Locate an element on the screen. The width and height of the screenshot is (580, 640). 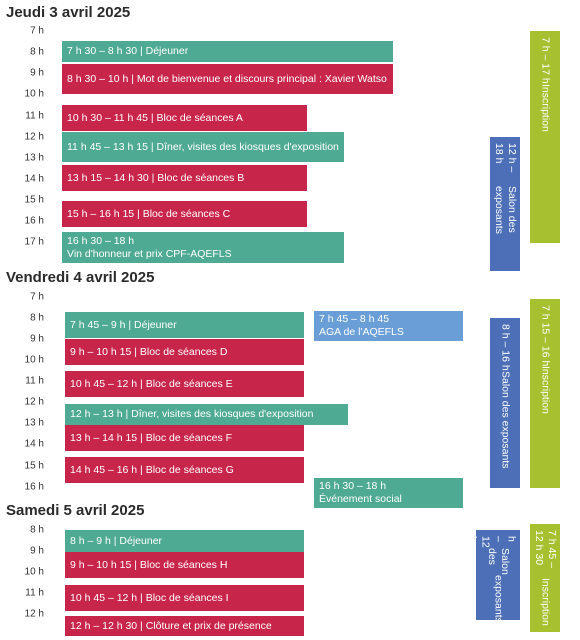
registration-bar: 7 h 15 – 16 h Inscription is located at coordinates (545, 393).